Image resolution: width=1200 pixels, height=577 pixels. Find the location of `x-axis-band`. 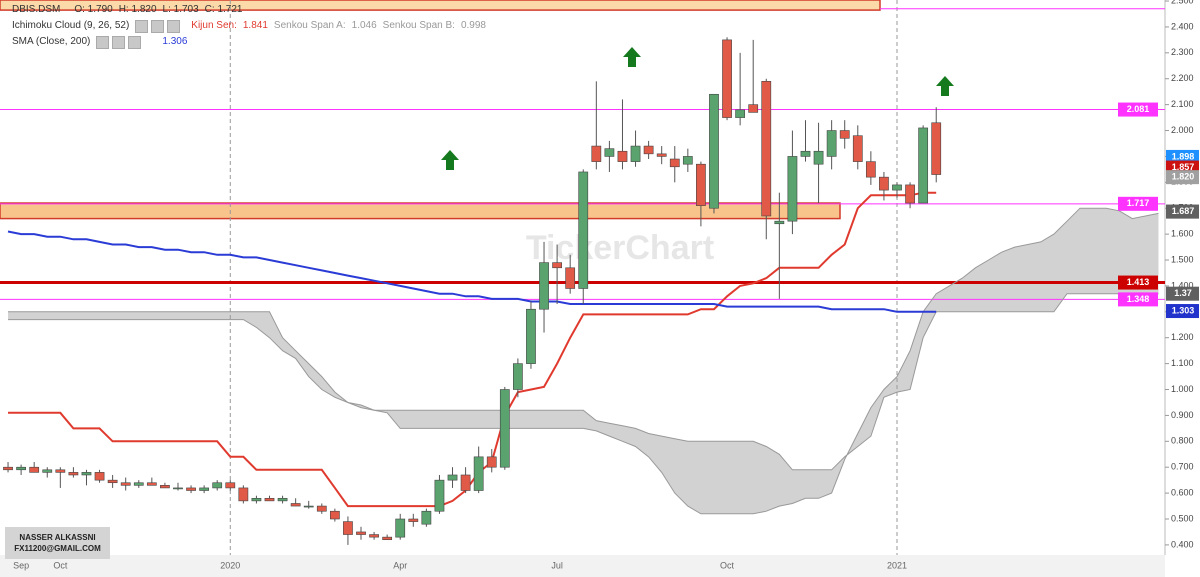

x-axis-band is located at coordinates (600, 566).